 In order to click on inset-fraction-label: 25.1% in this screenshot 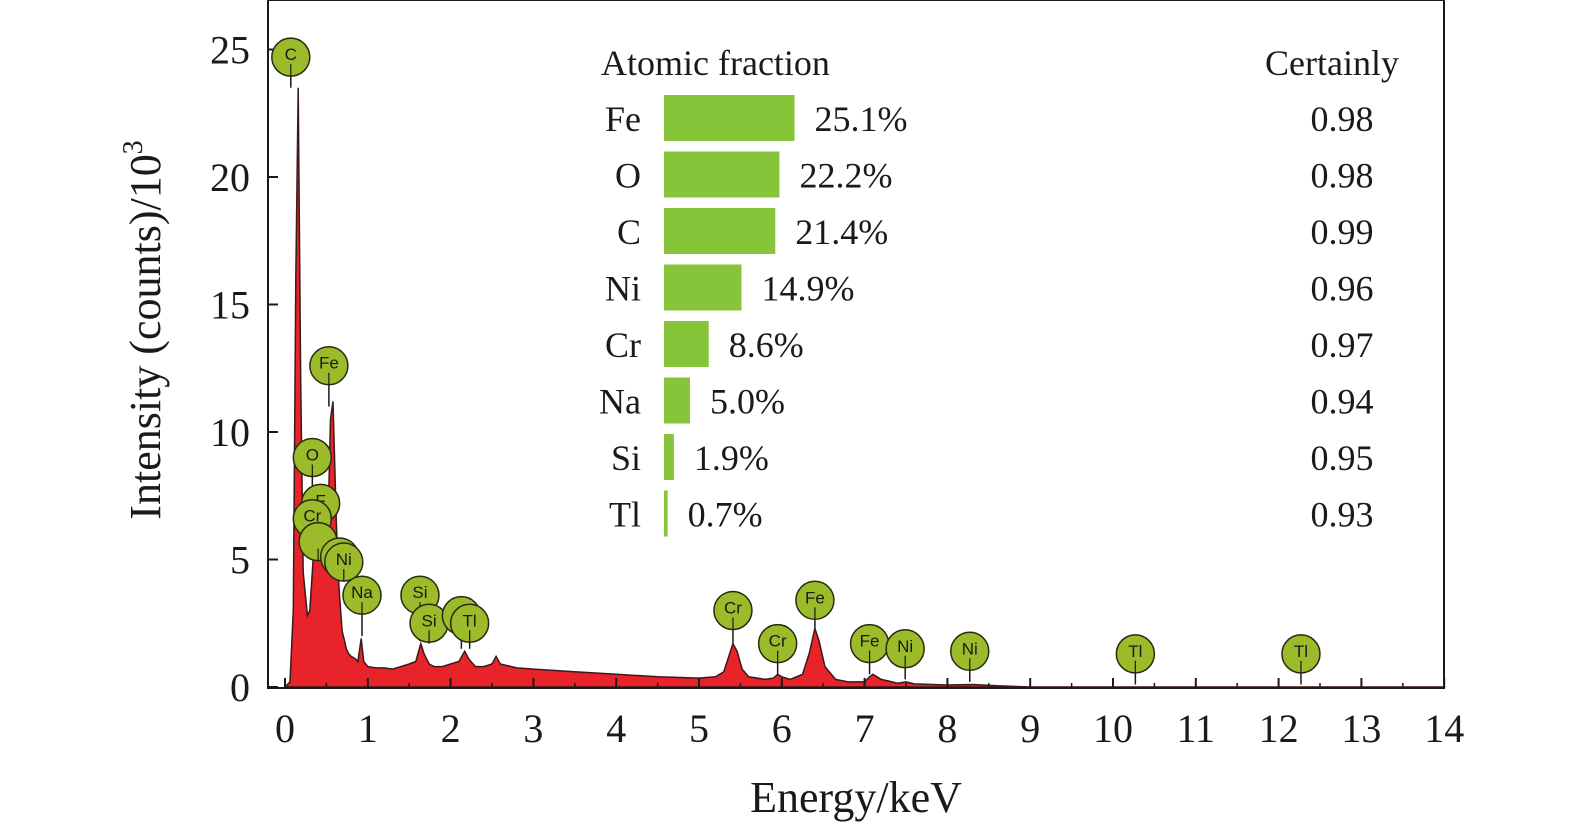, I will do `click(861, 119)`.